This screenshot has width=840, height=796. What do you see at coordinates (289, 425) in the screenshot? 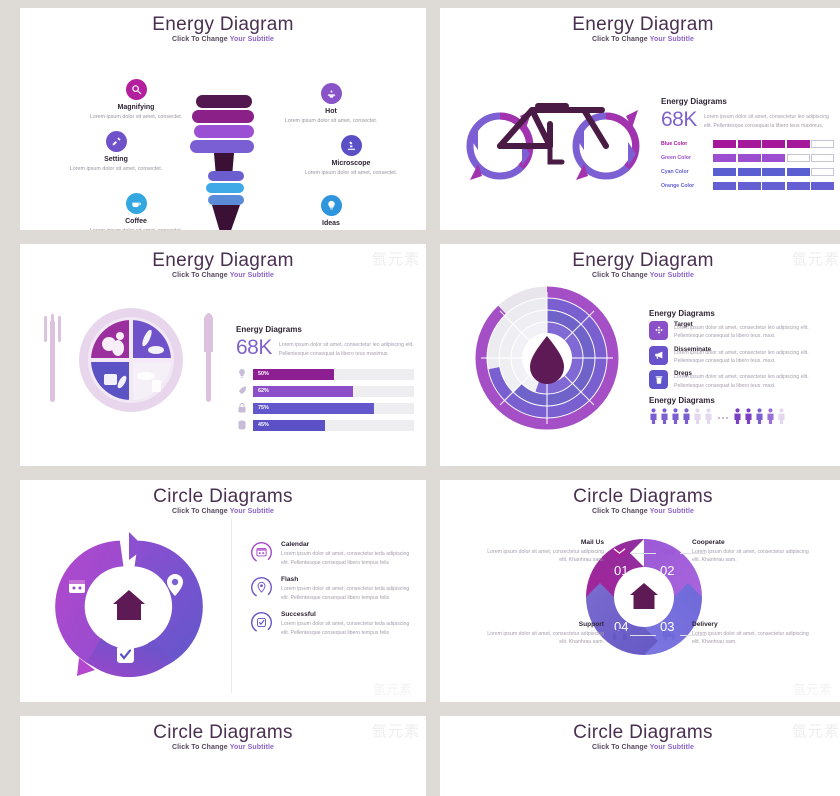
I see `progress-fill: 45%` at bounding box center [289, 425].